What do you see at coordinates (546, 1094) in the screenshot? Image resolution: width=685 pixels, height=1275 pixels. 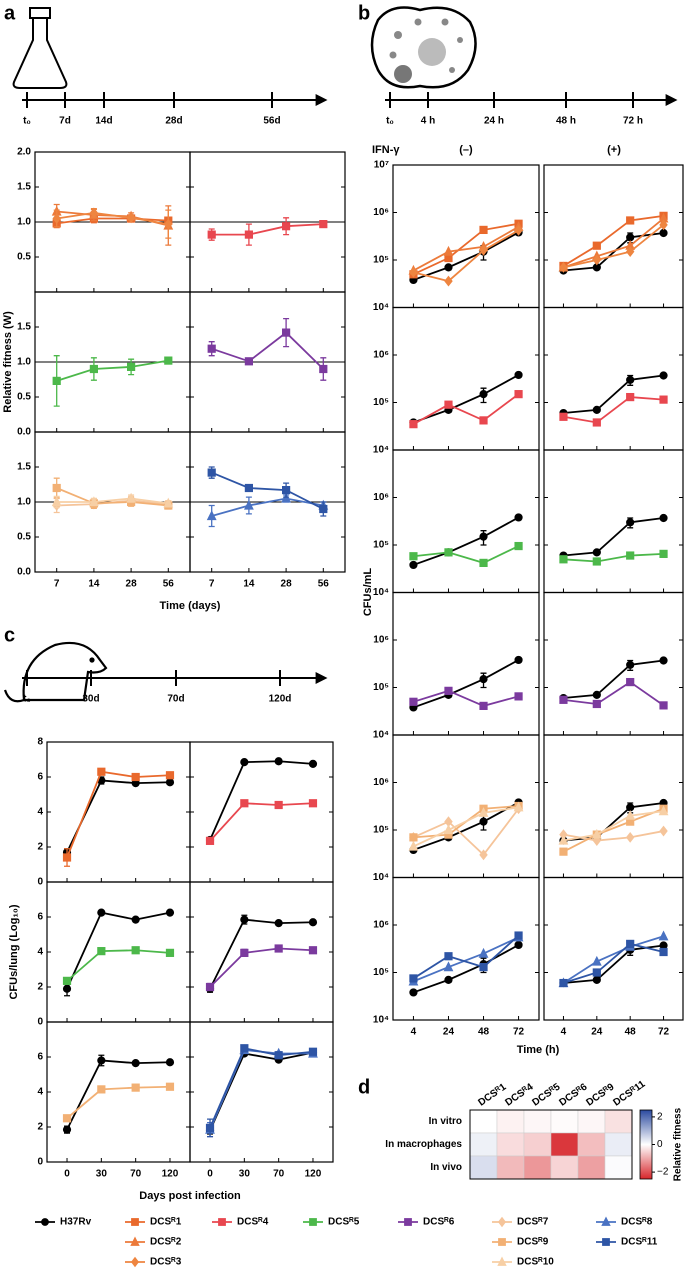 I see `column-label: DCSᴿ5` at bounding box center [546, 1094].